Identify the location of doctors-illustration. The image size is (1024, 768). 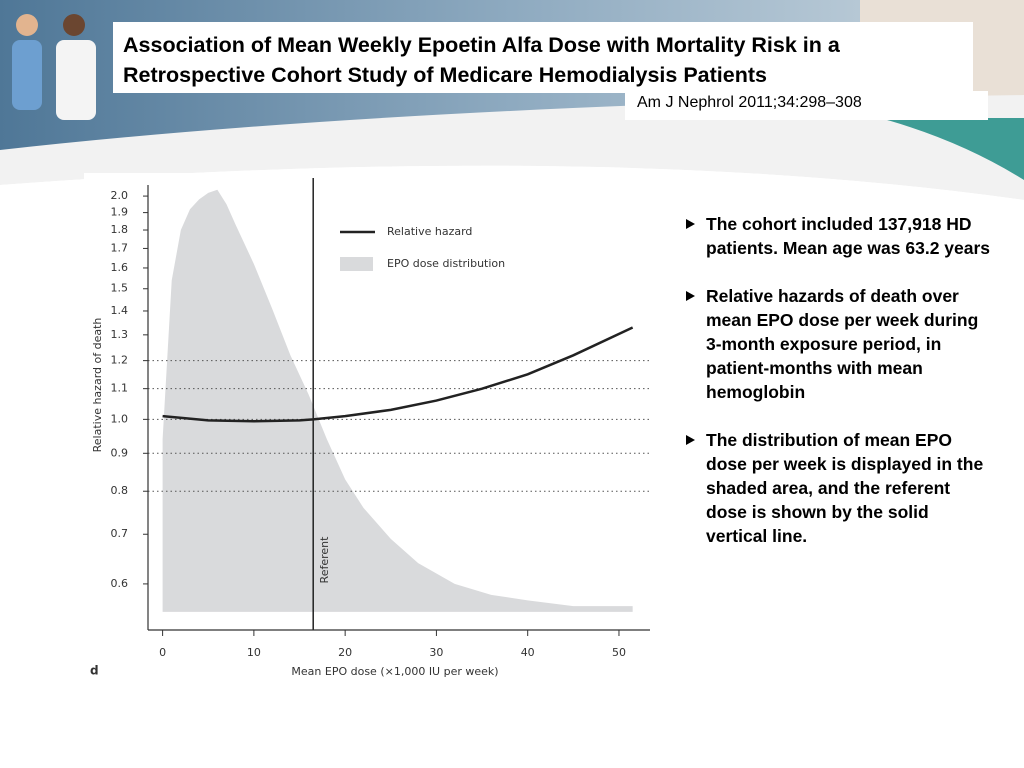
(54, 67).